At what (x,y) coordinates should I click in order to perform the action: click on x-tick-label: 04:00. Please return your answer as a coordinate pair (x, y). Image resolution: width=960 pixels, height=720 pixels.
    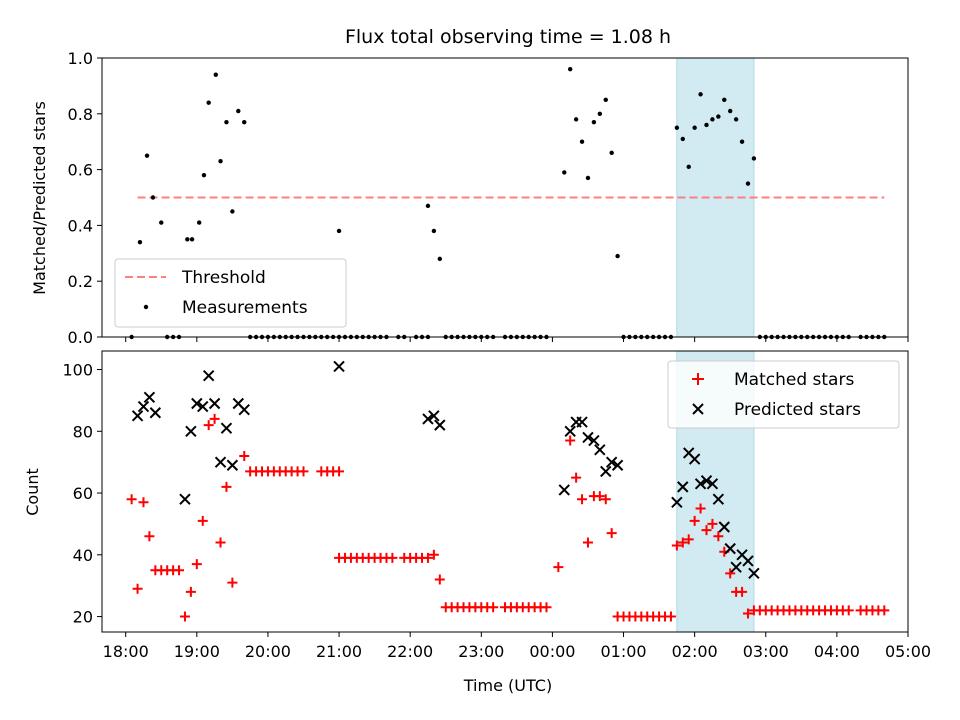
    Looking at the image, I should click on (837, 651).